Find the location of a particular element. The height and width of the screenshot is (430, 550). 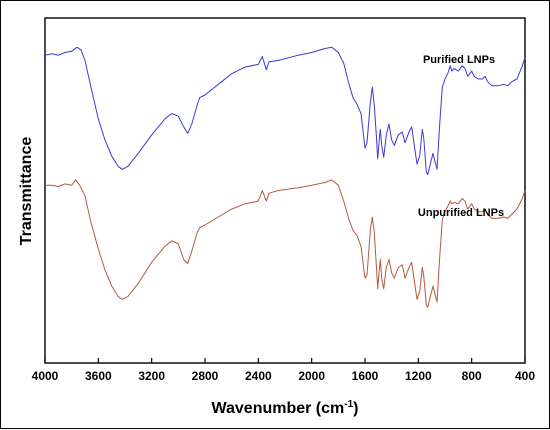

x-tick-label-1200: 1200 is located at coordinates (418, 376).